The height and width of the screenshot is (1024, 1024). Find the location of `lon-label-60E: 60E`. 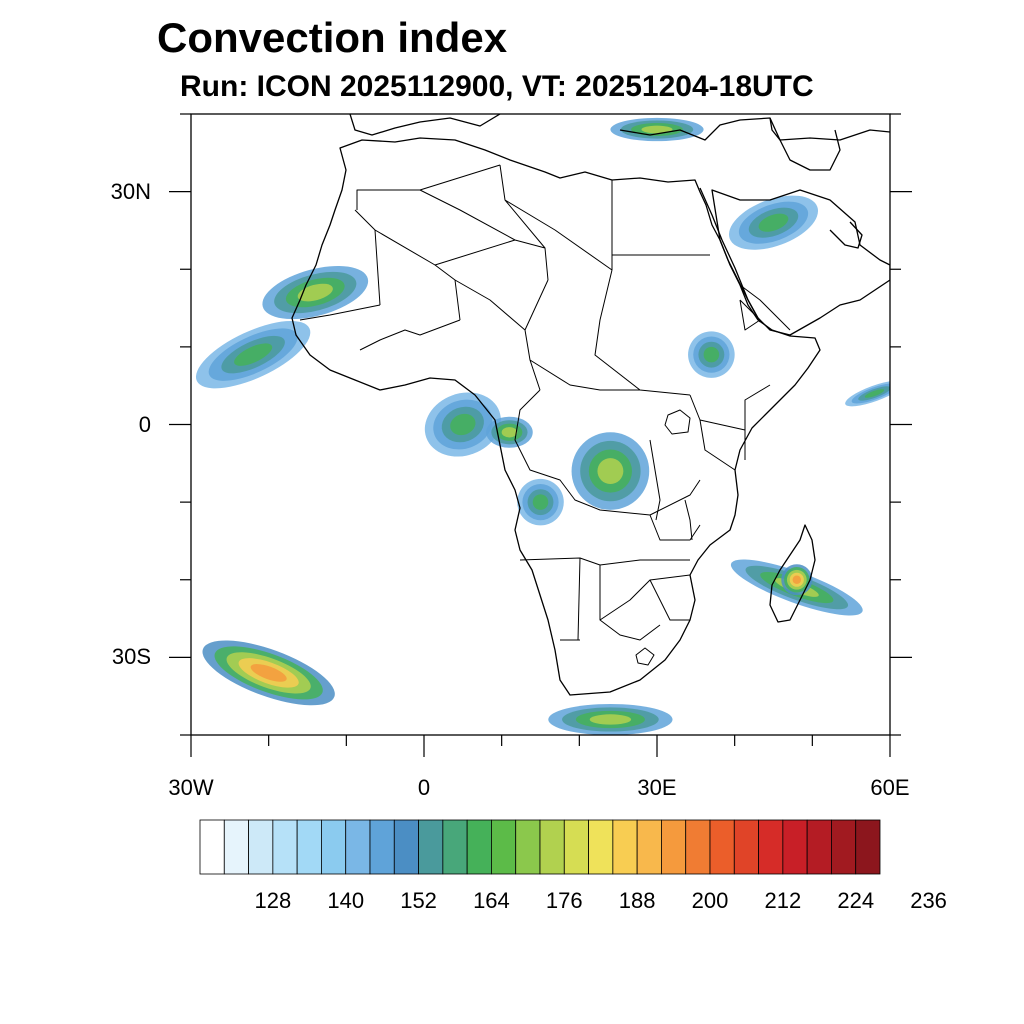

lon-label-60E: 60E is located at coordinates (890, 787).